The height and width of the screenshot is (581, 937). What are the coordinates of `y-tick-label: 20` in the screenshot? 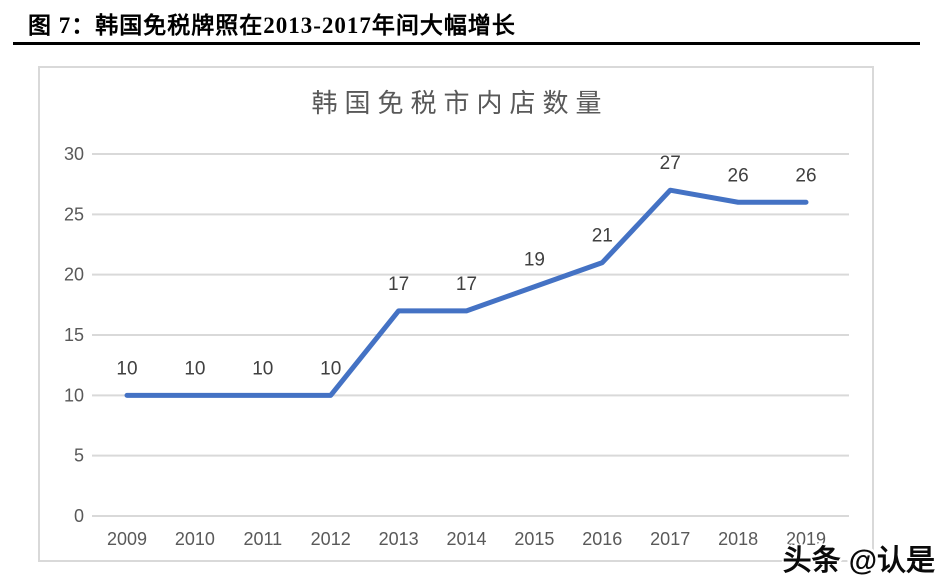 It's located at (74, 275).